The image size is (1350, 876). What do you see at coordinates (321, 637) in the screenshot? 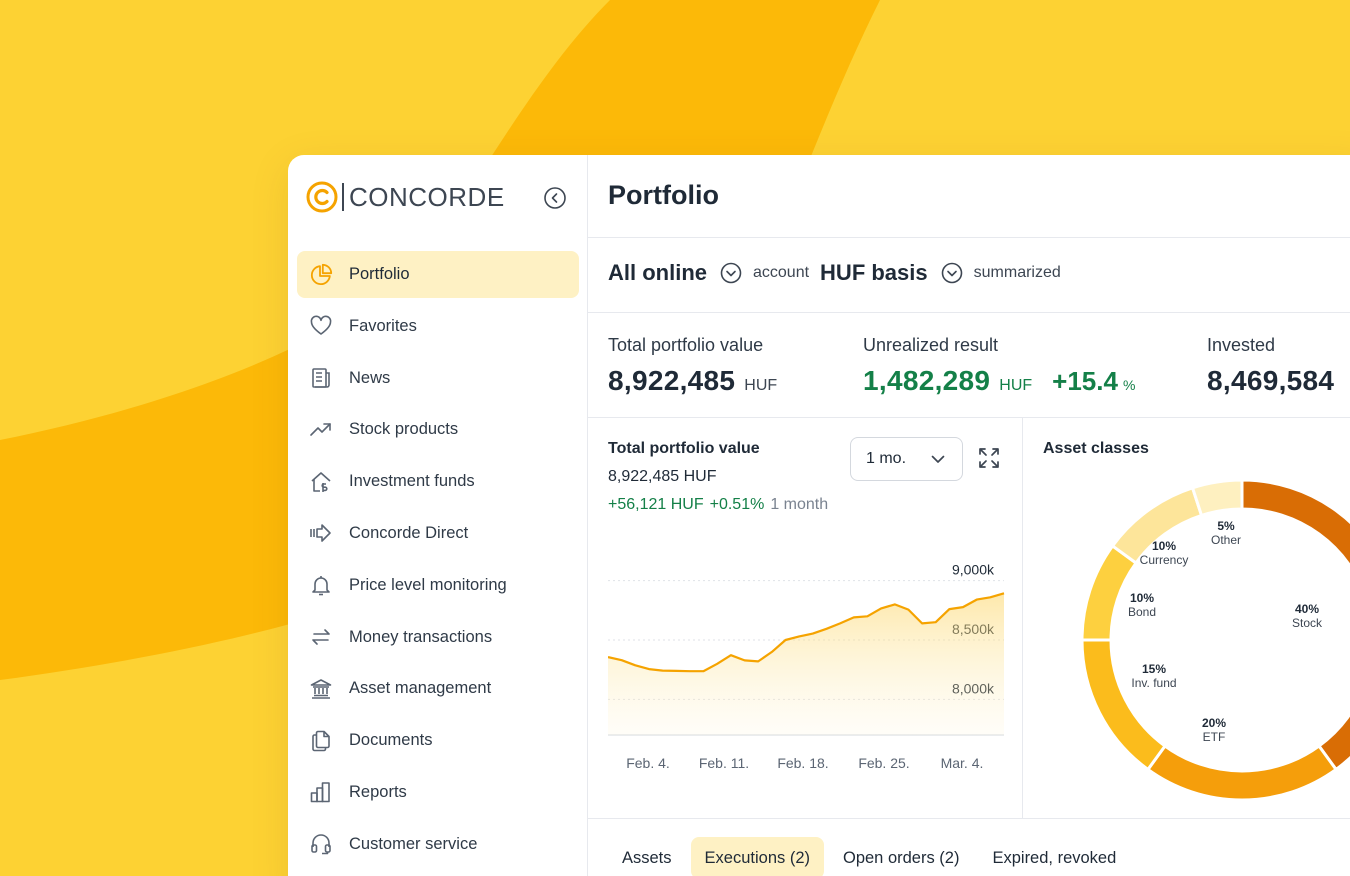
I see `transfer-arrows-icon` at bounding box center [321, 637].